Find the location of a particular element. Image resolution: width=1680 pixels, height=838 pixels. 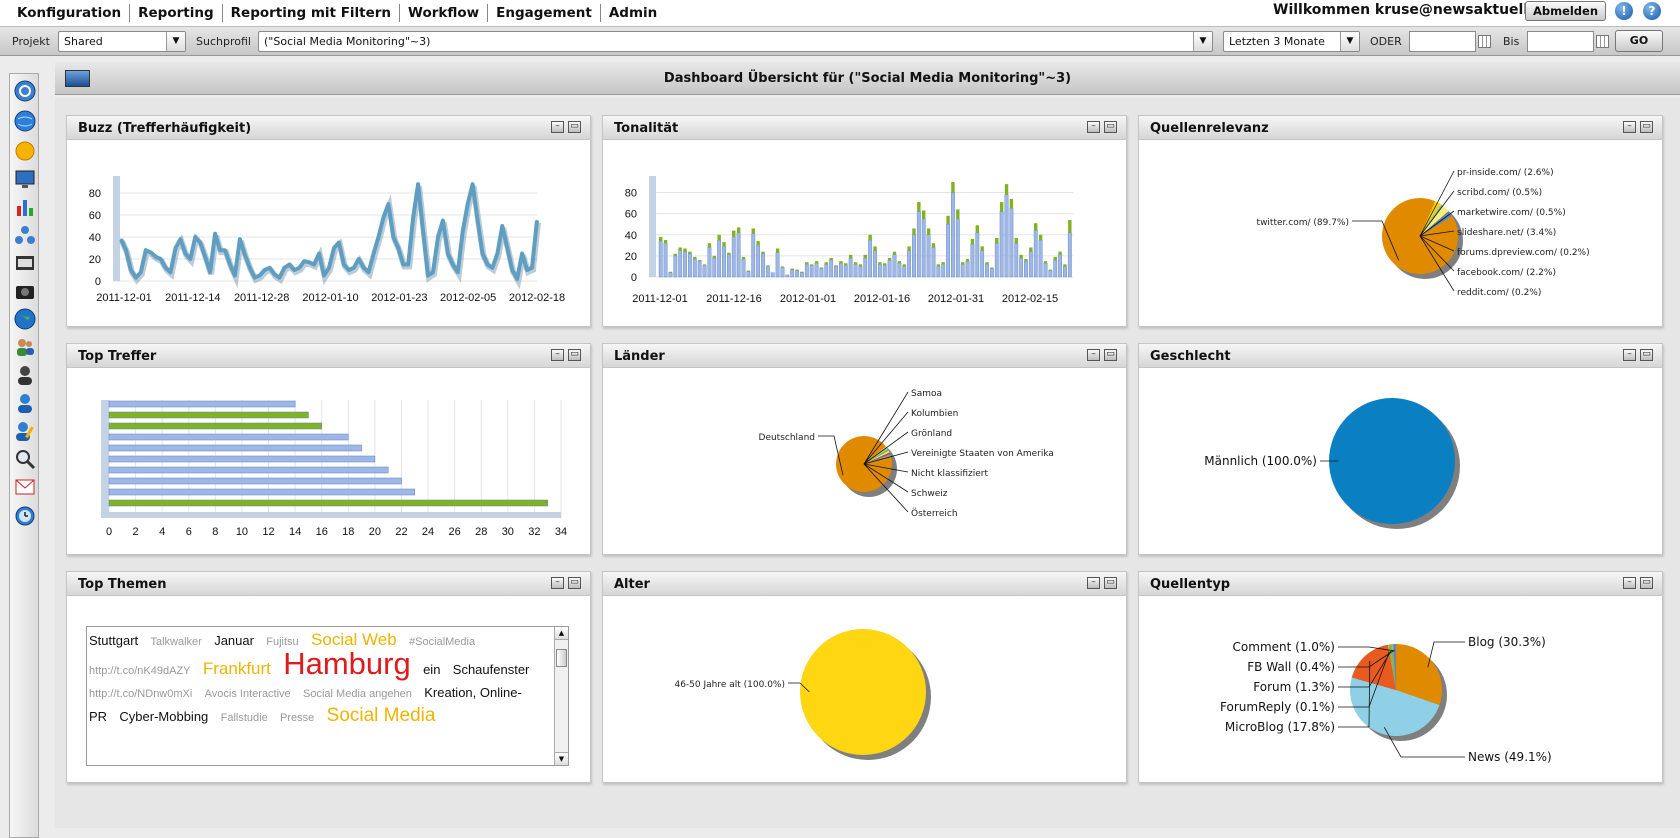

topic-tag: Talkwalker is located at coordinates (176, 642).